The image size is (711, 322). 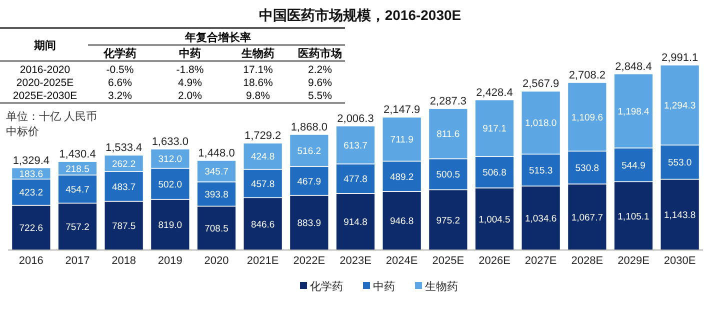 What do you see at coordinates (448, 102) in the screenshot?
I see `total-label: 2,287.3` at bounding box center [448, 102].